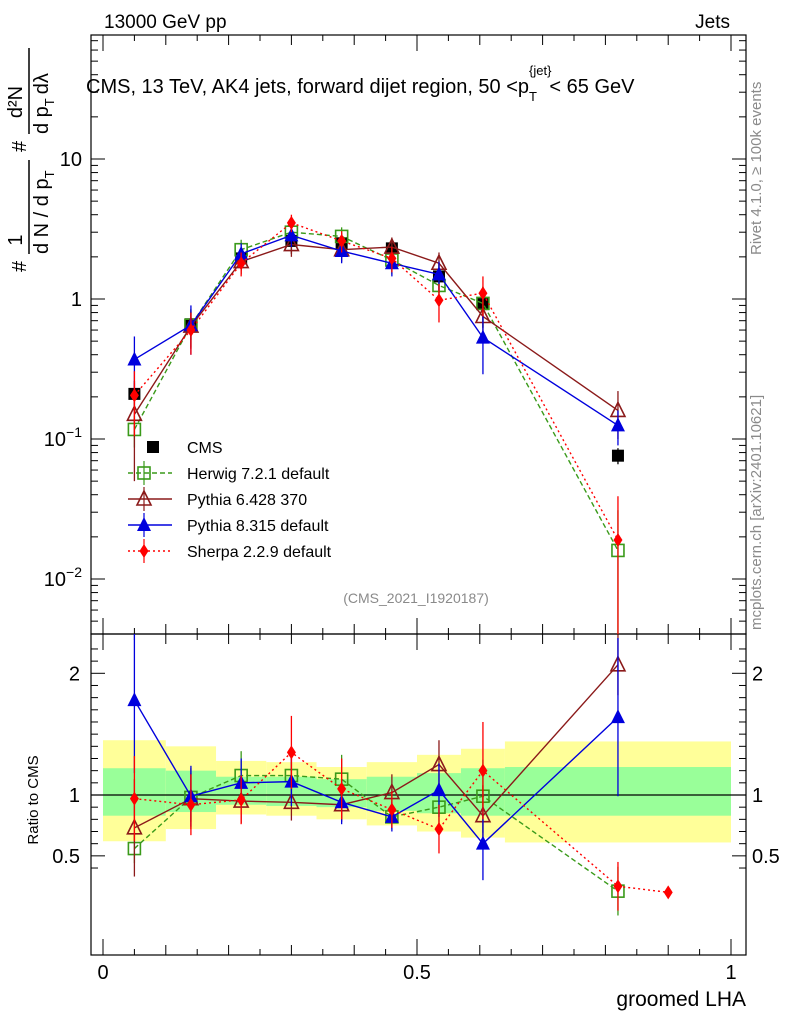  What do you see at coordinates (730, 973) in the screenshot?
I see `xtick-label: 1` at bounding box center [730, 973].